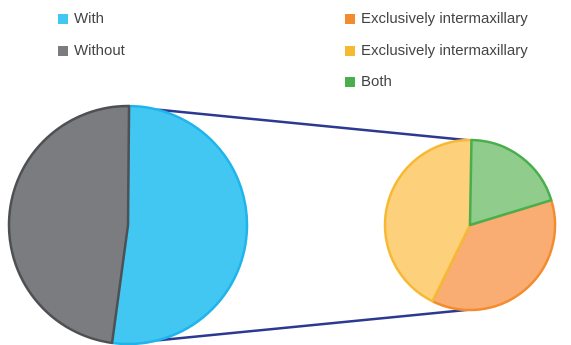  What do you see at coordinates (350, 81) in the screenshot?
I see `legend-swatch-both` at bounding box center [350, 81].